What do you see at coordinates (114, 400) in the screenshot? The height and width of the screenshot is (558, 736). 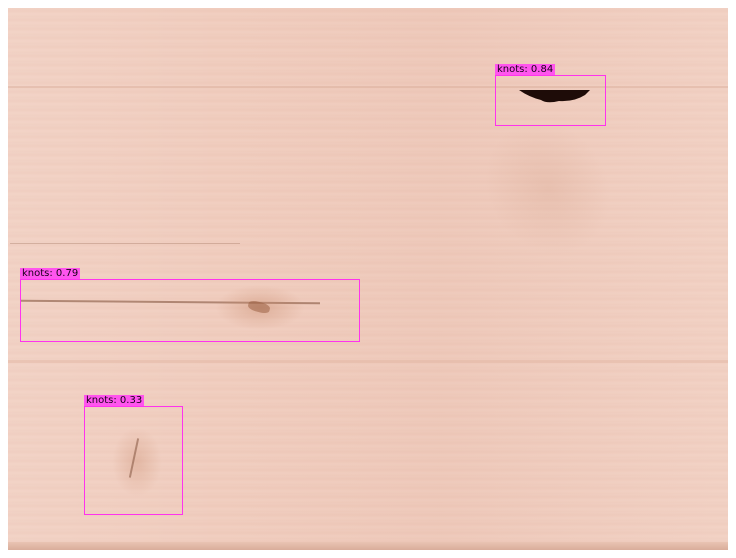 I see `detection-label: knots: 0.33` at bounding box center [114, 400].